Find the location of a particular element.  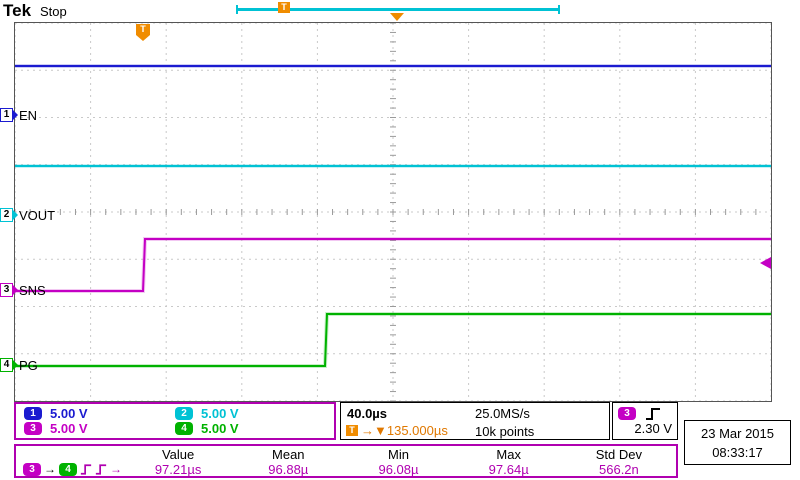

measurement-col-stddev: Std Dev is located at coordinates (619, 454).